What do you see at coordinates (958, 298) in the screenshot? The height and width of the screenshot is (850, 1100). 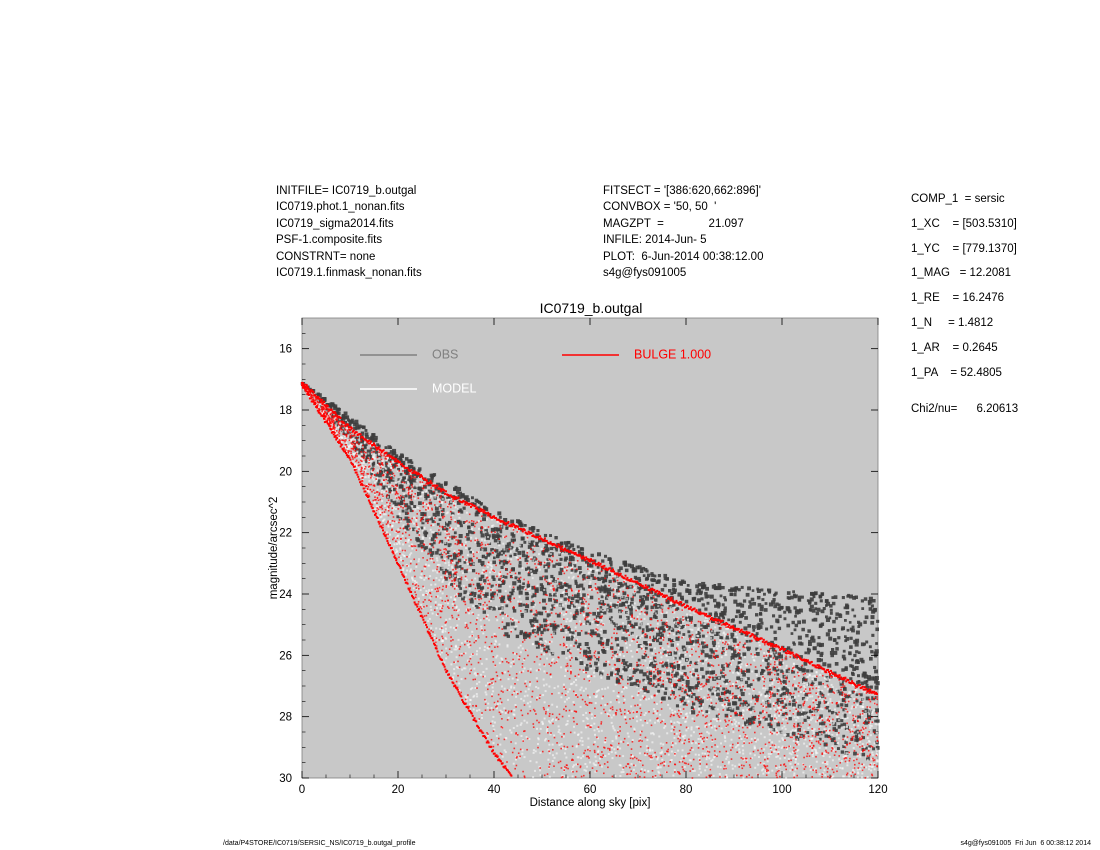 I see `param-line: 1_RE = 16.2476` at bounding box center [958, 298].